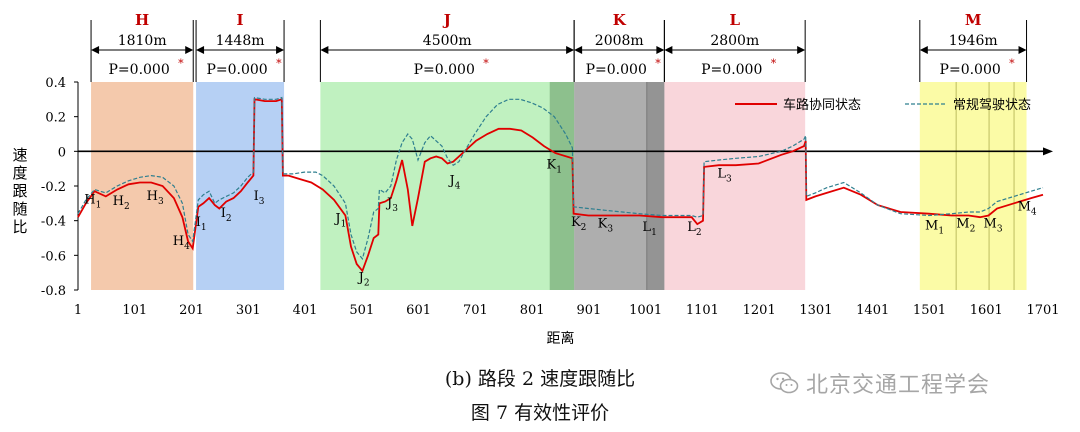 The width and height of the screenshot is (1080, 432). Describe the element at coordinates (240, 20) in the screenshot. I see `region-i-label: I` at that location.